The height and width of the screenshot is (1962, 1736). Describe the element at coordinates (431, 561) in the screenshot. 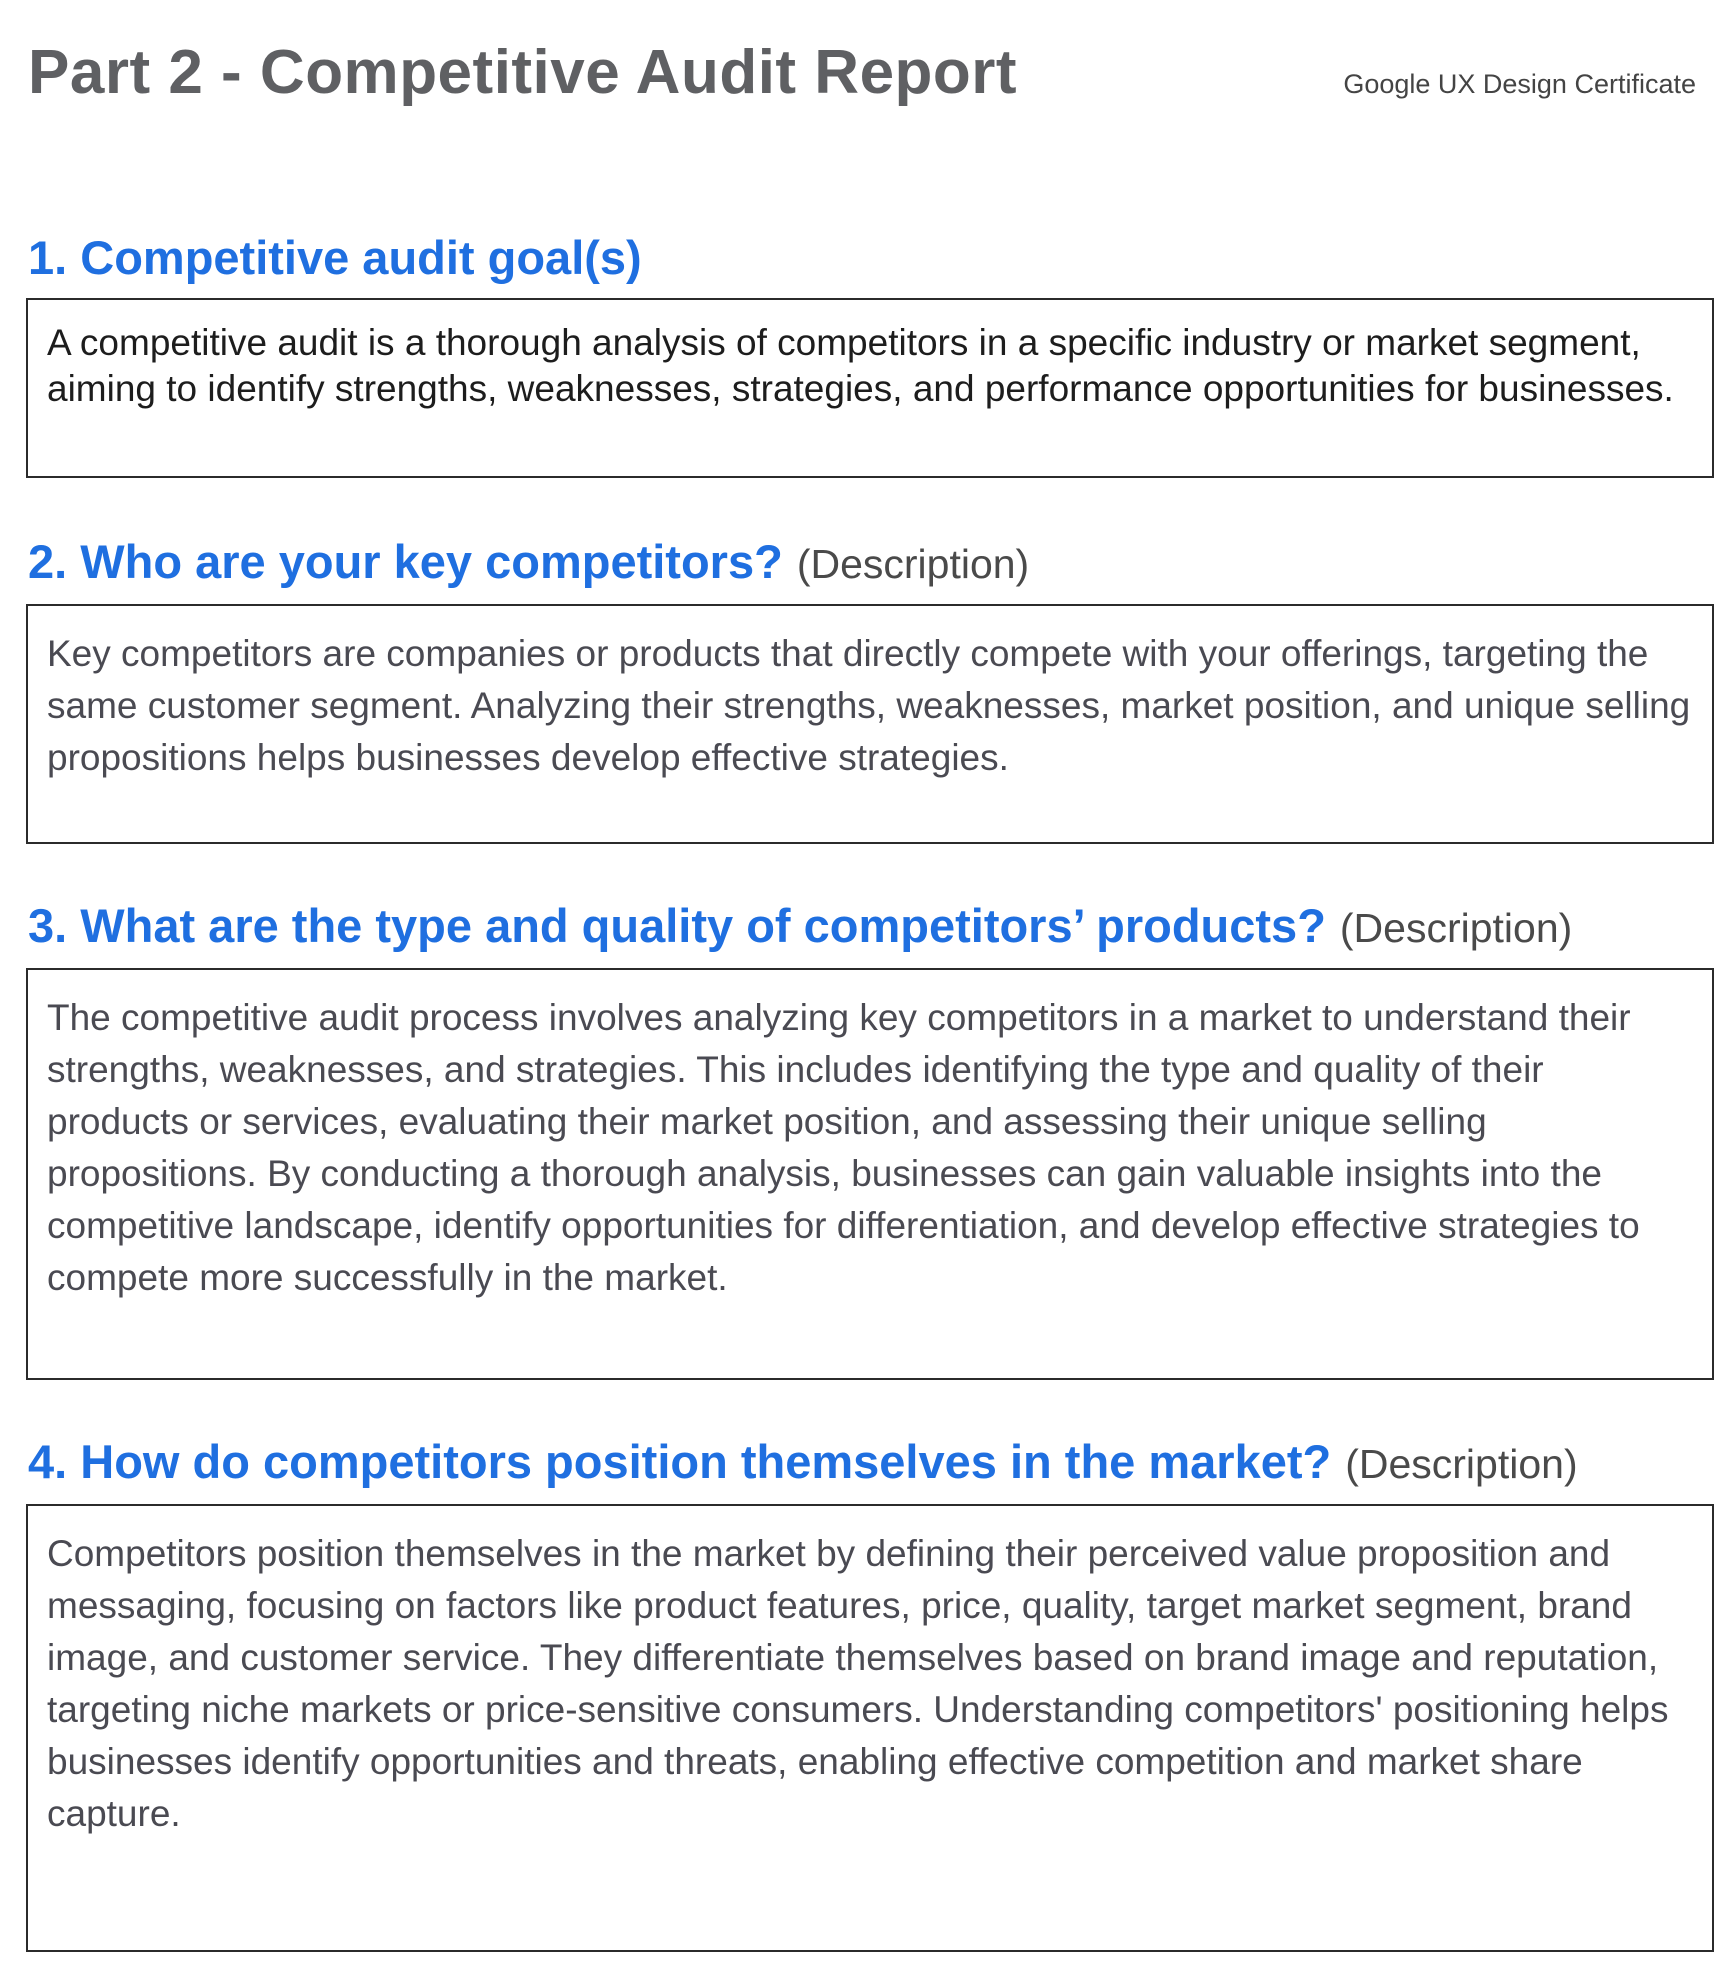

I see `section-question: Who are your key competitors?` at that location.